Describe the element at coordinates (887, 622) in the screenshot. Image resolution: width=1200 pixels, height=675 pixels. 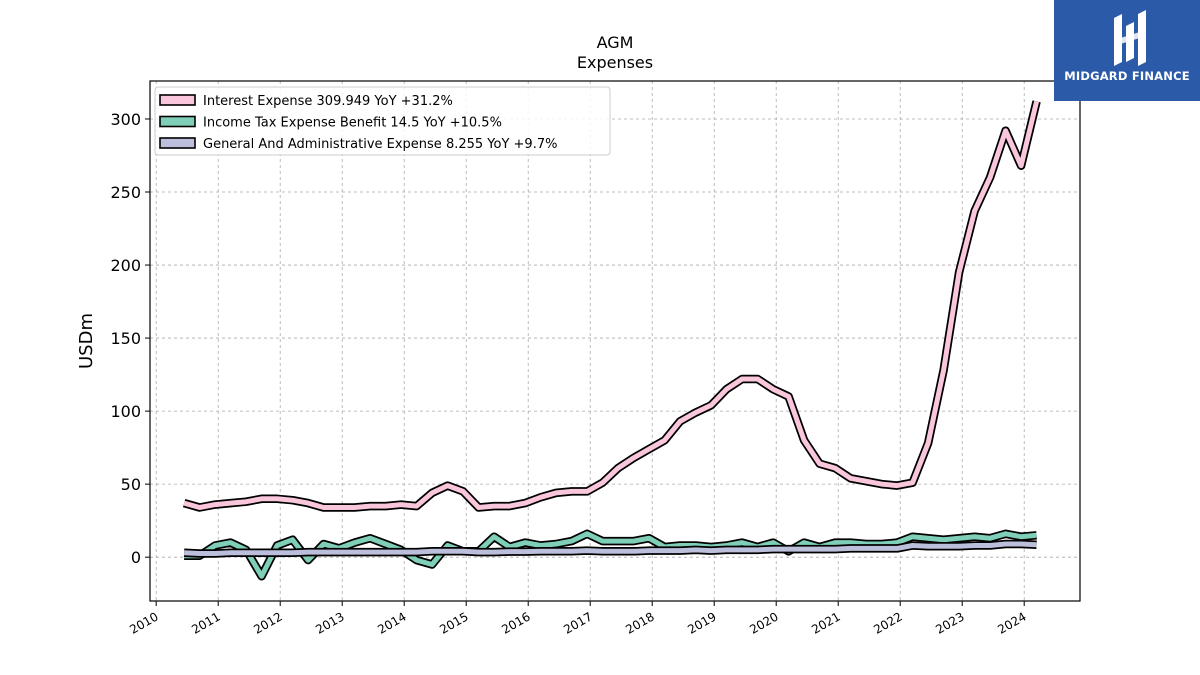
I see `x-tick-label: 2022` at that location.